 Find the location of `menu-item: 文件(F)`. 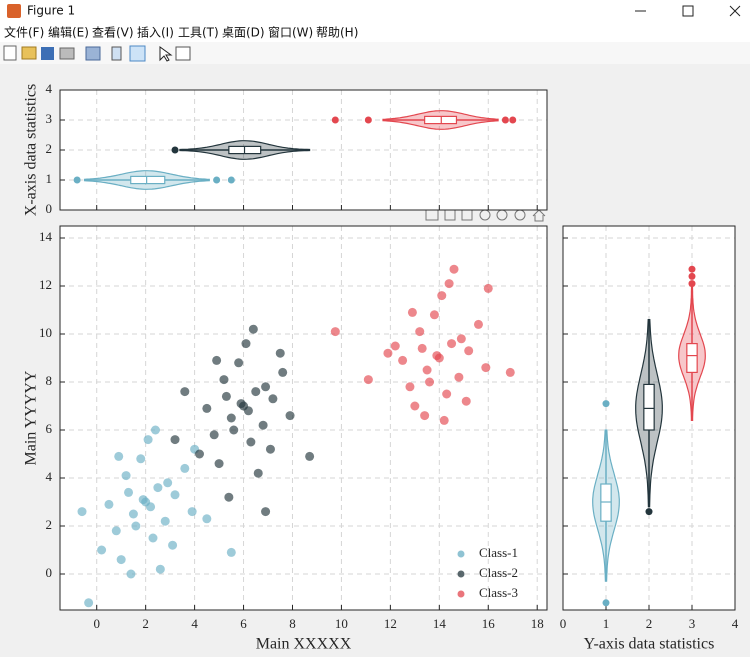

menu-item: 文件(F) is located at coordinates (24, 32).